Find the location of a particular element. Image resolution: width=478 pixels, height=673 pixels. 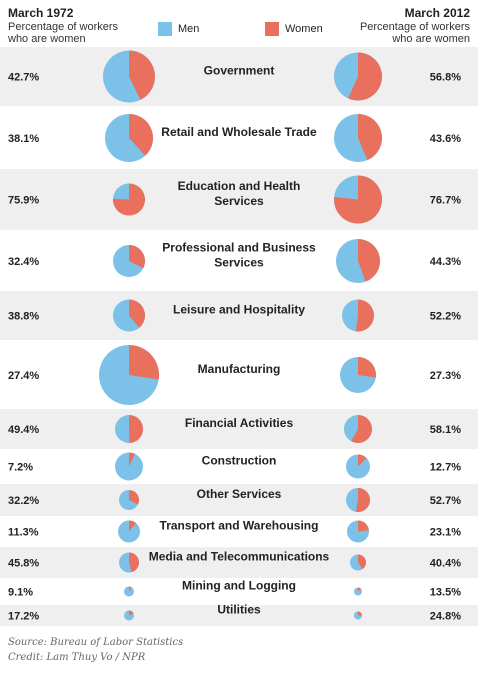

category-label-government: Government is located at coordinates (239, 71).